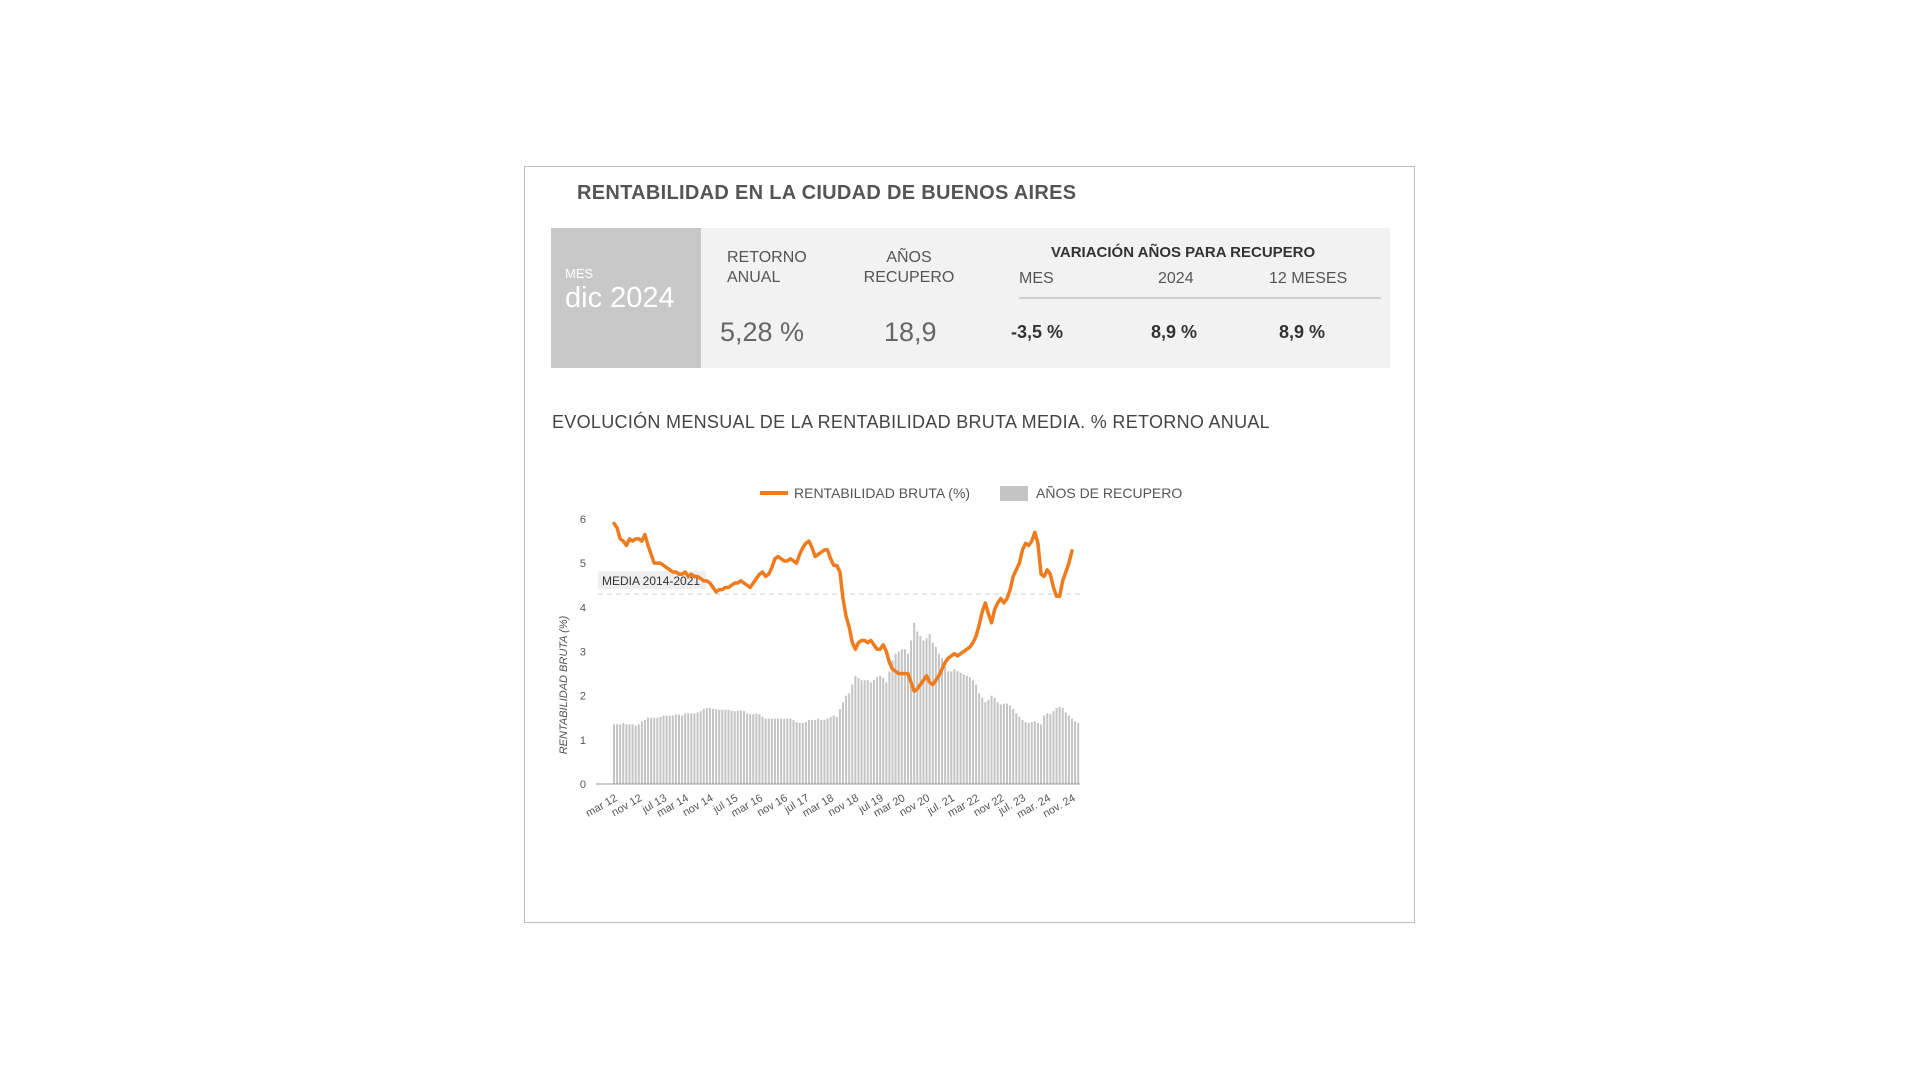 Image resolution: width=1920 pixels, height=1080 pixels. I want to click on rentabilidad-line, so click(843, 607).